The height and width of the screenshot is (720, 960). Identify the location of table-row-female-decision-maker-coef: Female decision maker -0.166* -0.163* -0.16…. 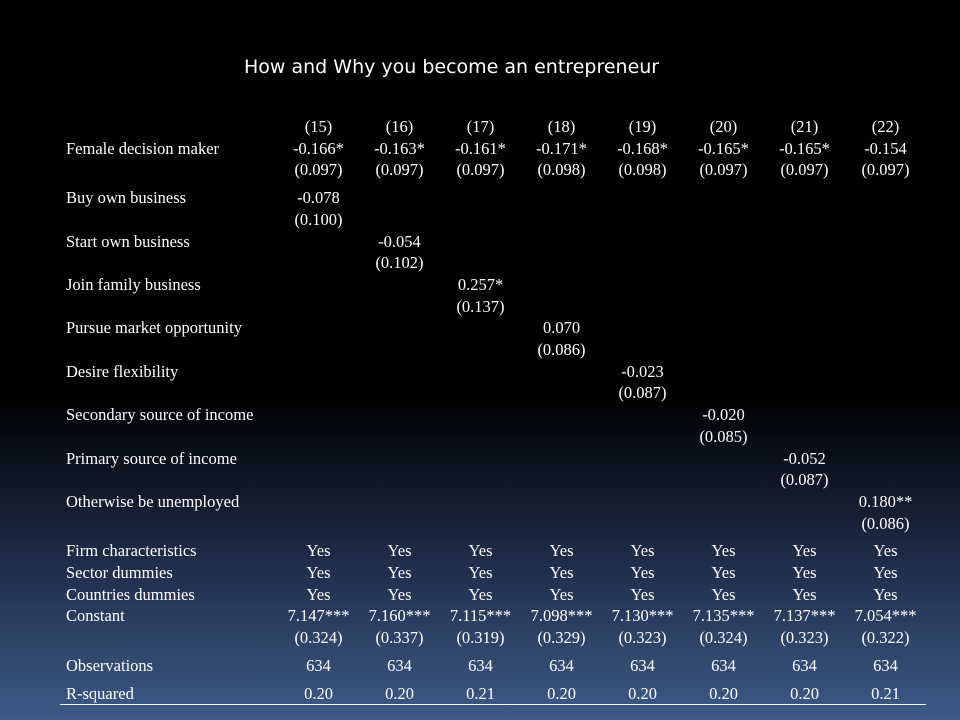
(493, 149).